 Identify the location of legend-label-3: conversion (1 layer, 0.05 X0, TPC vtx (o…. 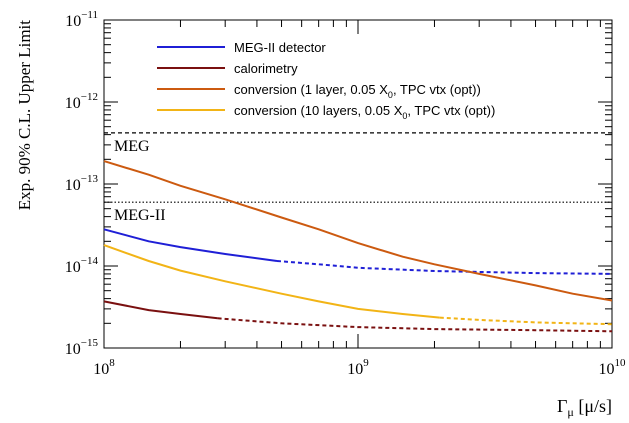
(357, 91).